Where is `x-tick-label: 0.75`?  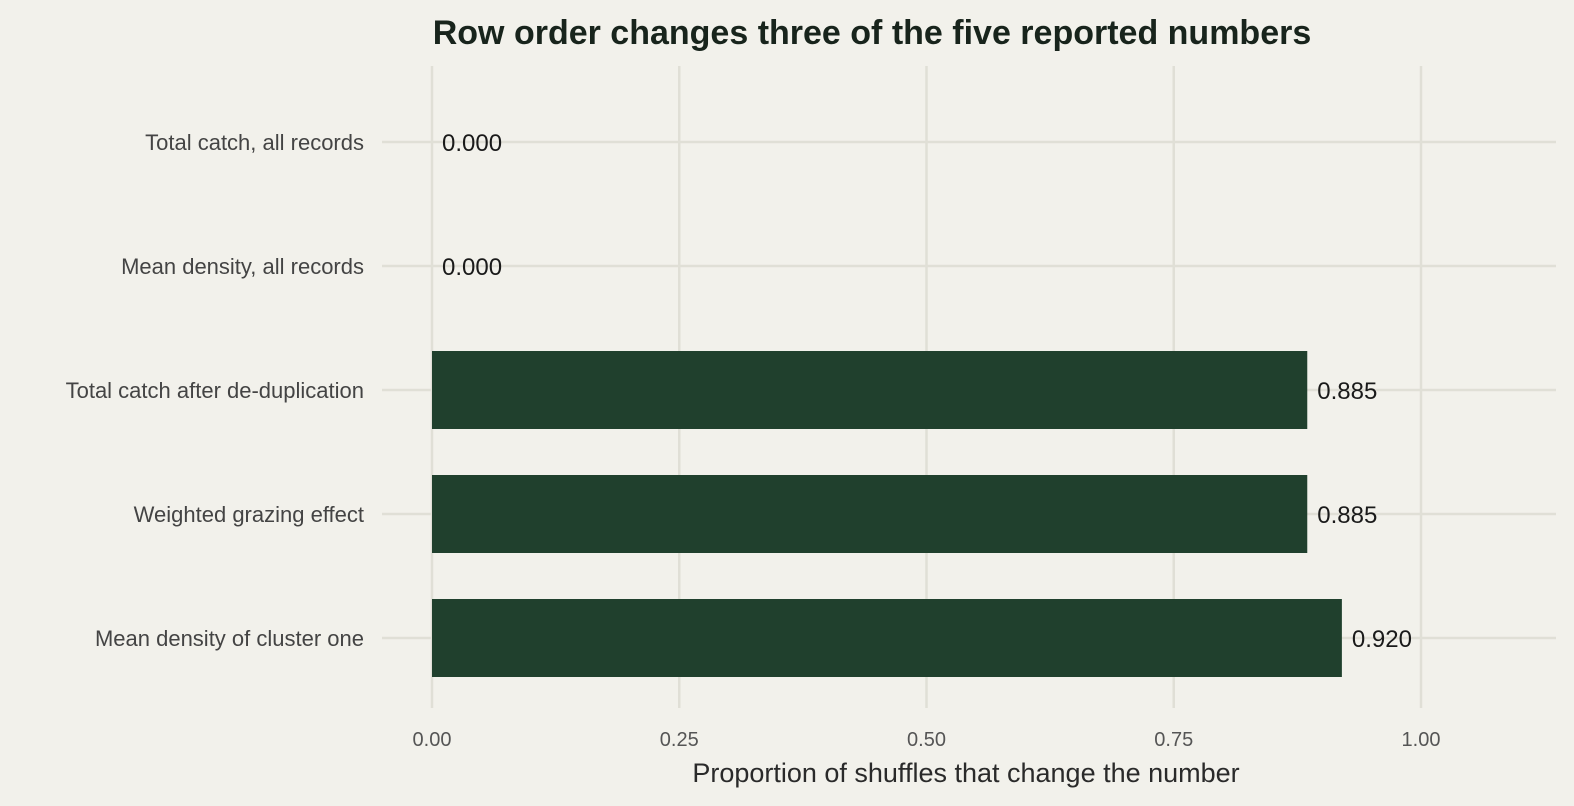 x-tick-label: 0.75 is located at coordinates (1173, 740).